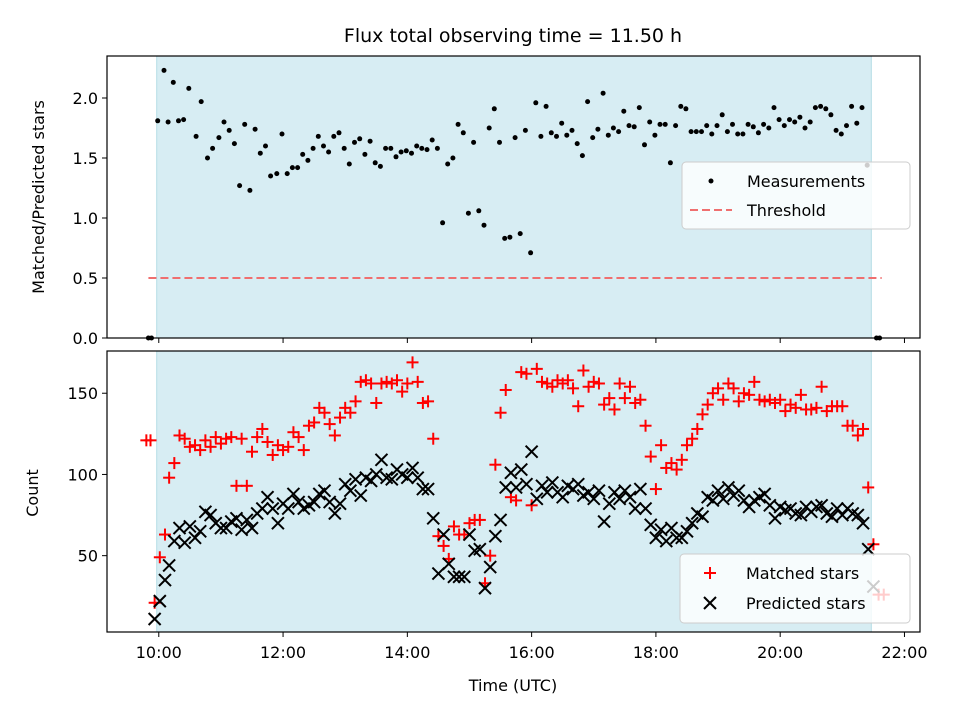 This screenshot has height=720, width=960. I want to click on legend-label-predicted: Predicted stars, so click(806, 603).